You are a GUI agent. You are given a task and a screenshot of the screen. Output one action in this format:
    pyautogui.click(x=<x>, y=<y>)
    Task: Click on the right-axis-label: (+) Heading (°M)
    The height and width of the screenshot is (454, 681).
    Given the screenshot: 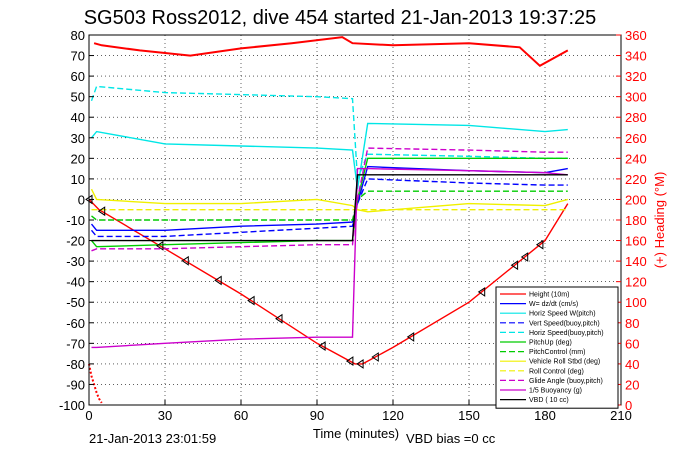 What is the action you would take?
    pyautogui.click(x=659, y=220)
    